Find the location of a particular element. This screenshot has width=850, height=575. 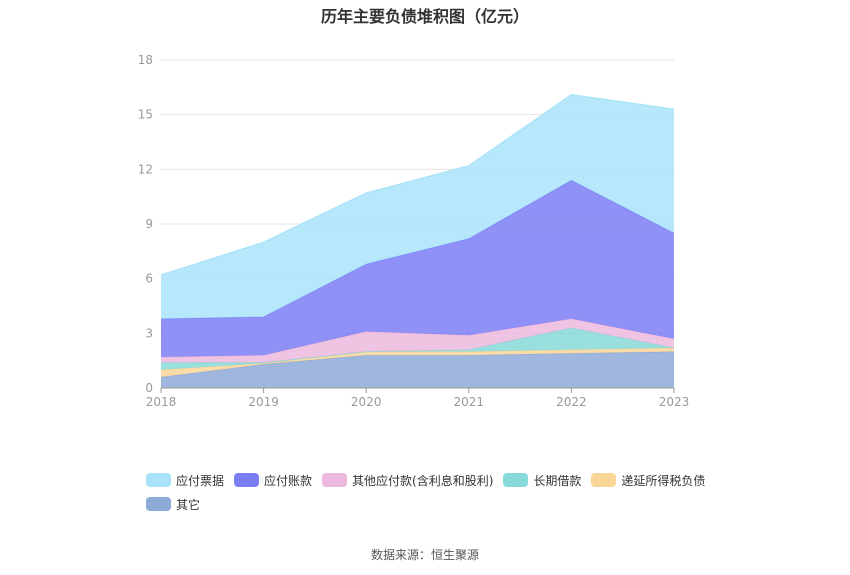

legend-label: 其他应付款(含利息和股利) is located at coordinates (423, 480).